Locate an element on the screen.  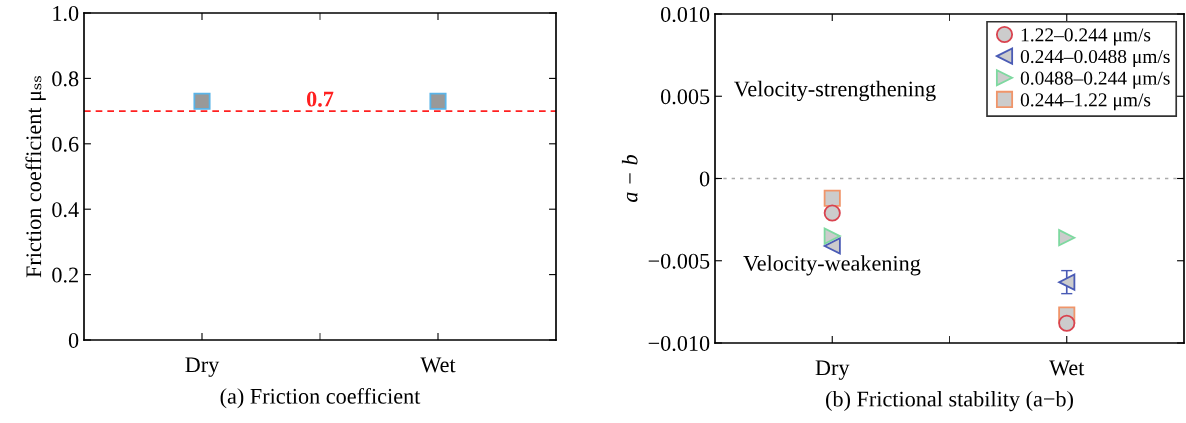
y-tick-label: −0.005 is located at coordinates (679, 261).